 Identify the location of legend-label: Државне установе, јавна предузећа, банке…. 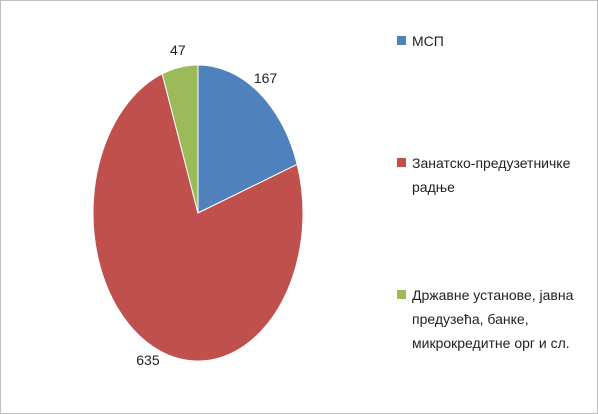
(493, 319).